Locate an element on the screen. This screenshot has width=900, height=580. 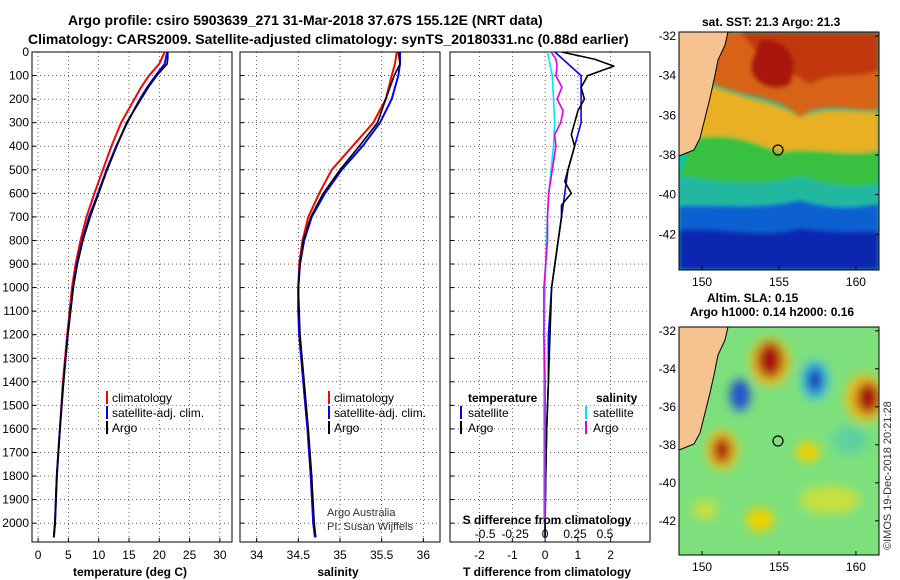
map-lat-tick-label: -34 is located at coordinates (668, 369).